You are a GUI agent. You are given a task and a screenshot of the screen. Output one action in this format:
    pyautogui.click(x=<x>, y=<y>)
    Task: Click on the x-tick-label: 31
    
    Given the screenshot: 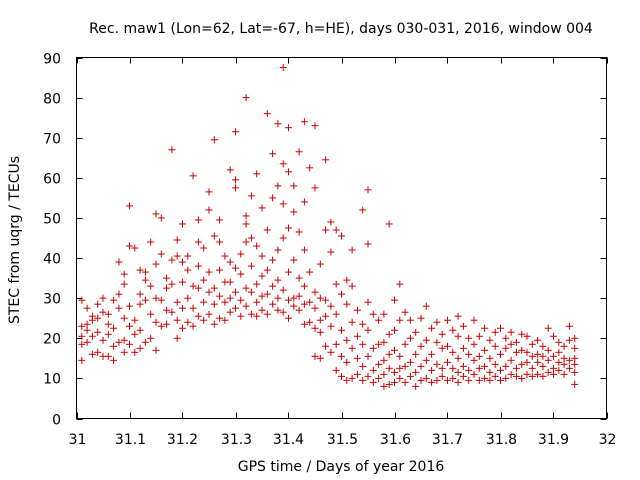 What is the action you would take?
    pyautogui.click(x=78, y=440)
    